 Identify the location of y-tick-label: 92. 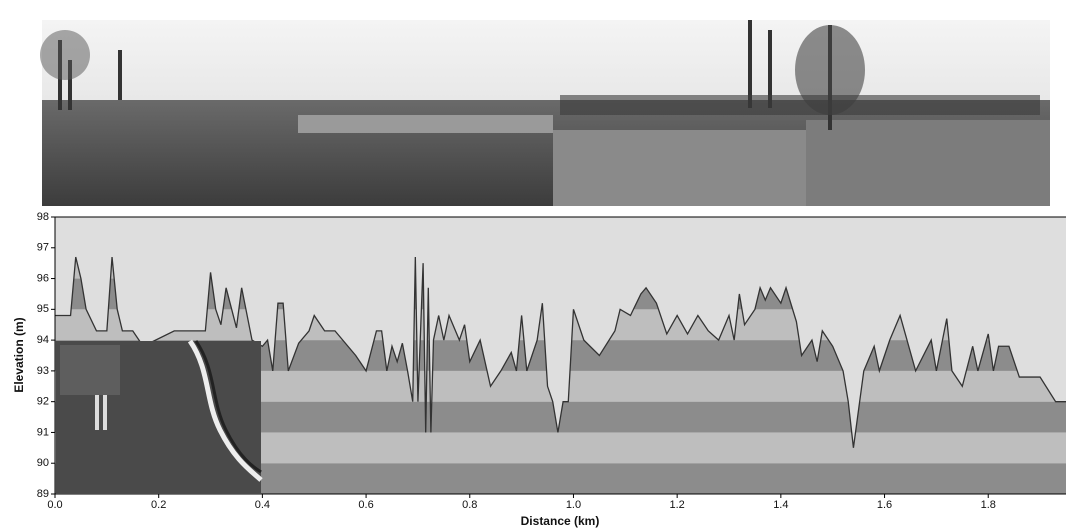
(43, 402).